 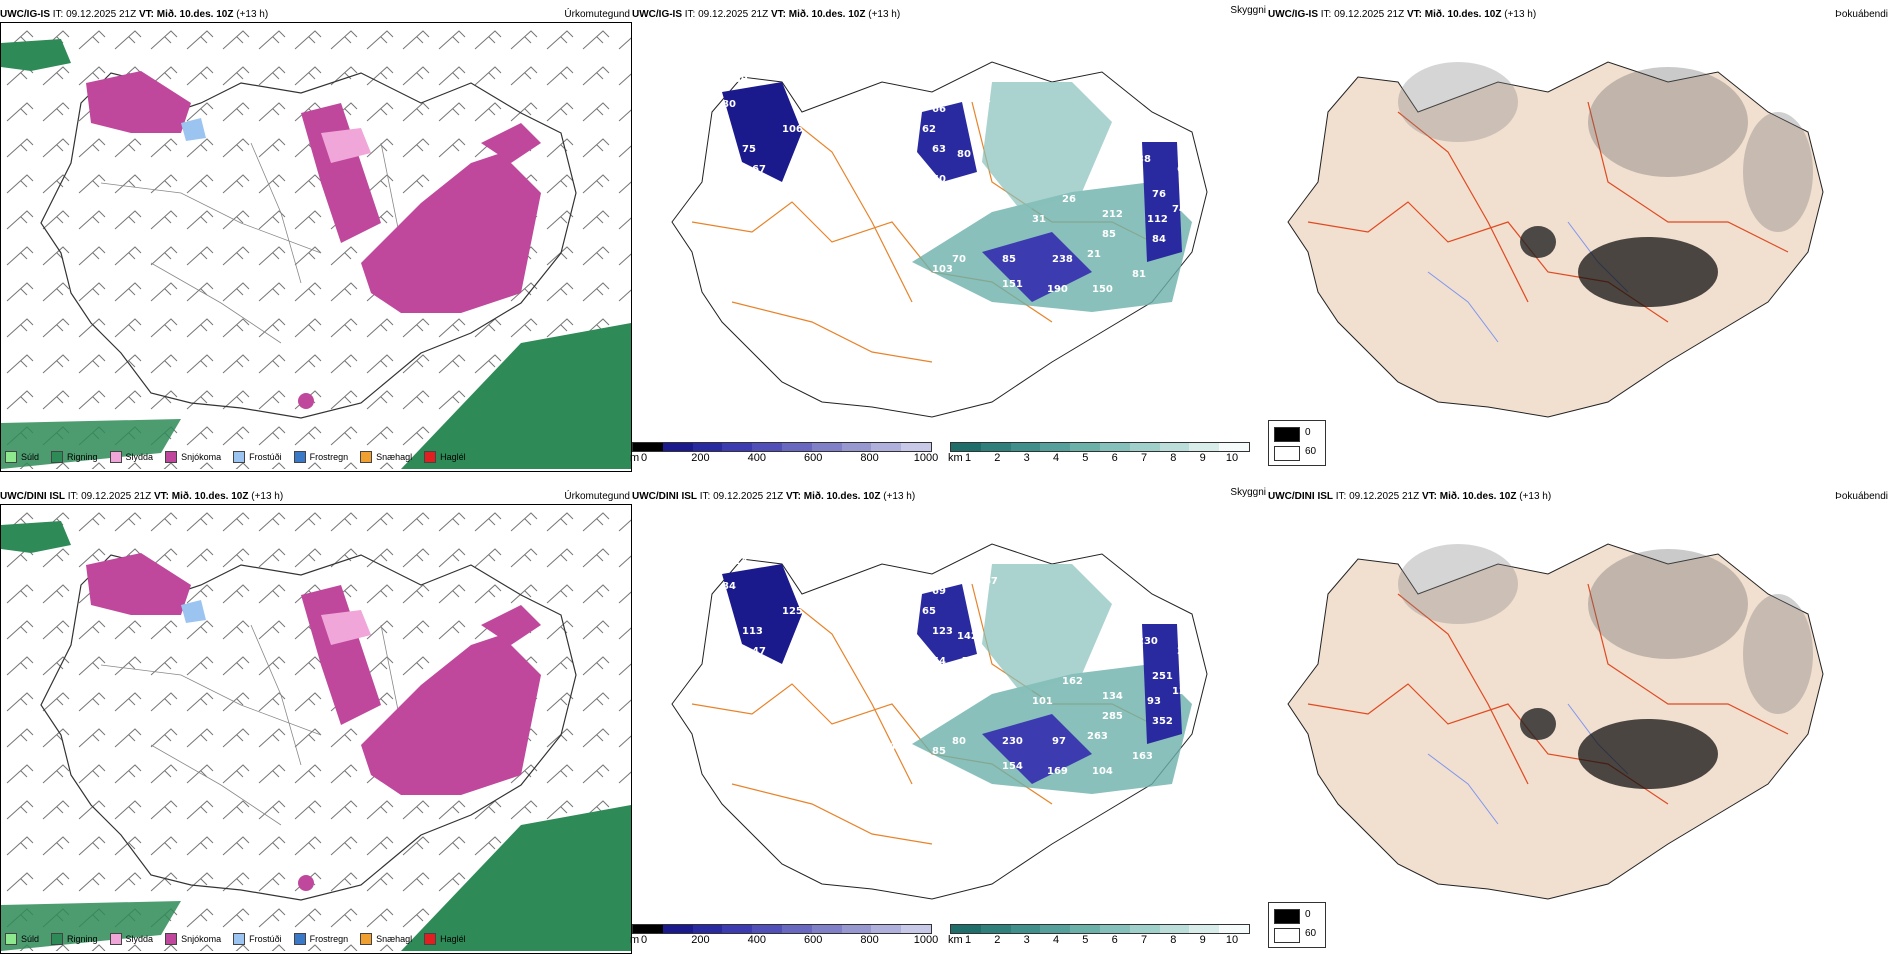 I want to click on colorbar-tick: 800, so click(x=869, y=458).